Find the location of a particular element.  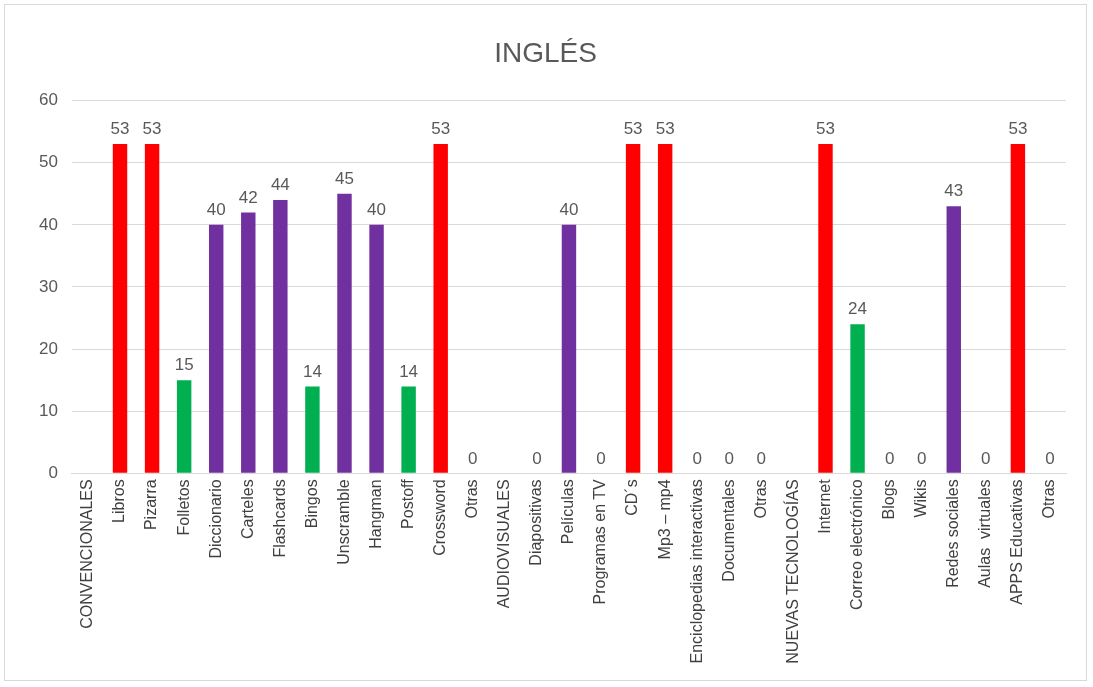

y-tick-label: 10 is located at coordinates (48, 410).